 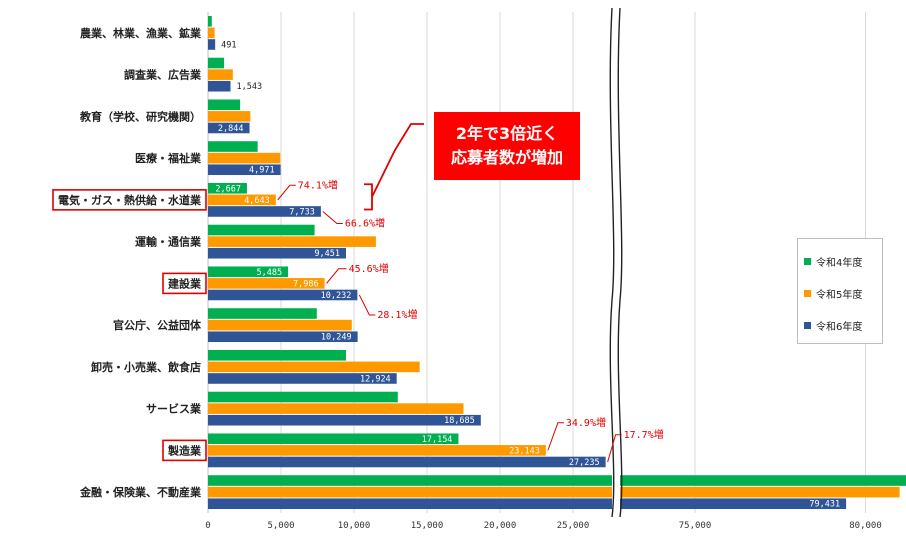 What do you see at coordinates (280, 526) in the screenshot?
I see `x-tick-label: 5,000` at bounding box center [280, 526].